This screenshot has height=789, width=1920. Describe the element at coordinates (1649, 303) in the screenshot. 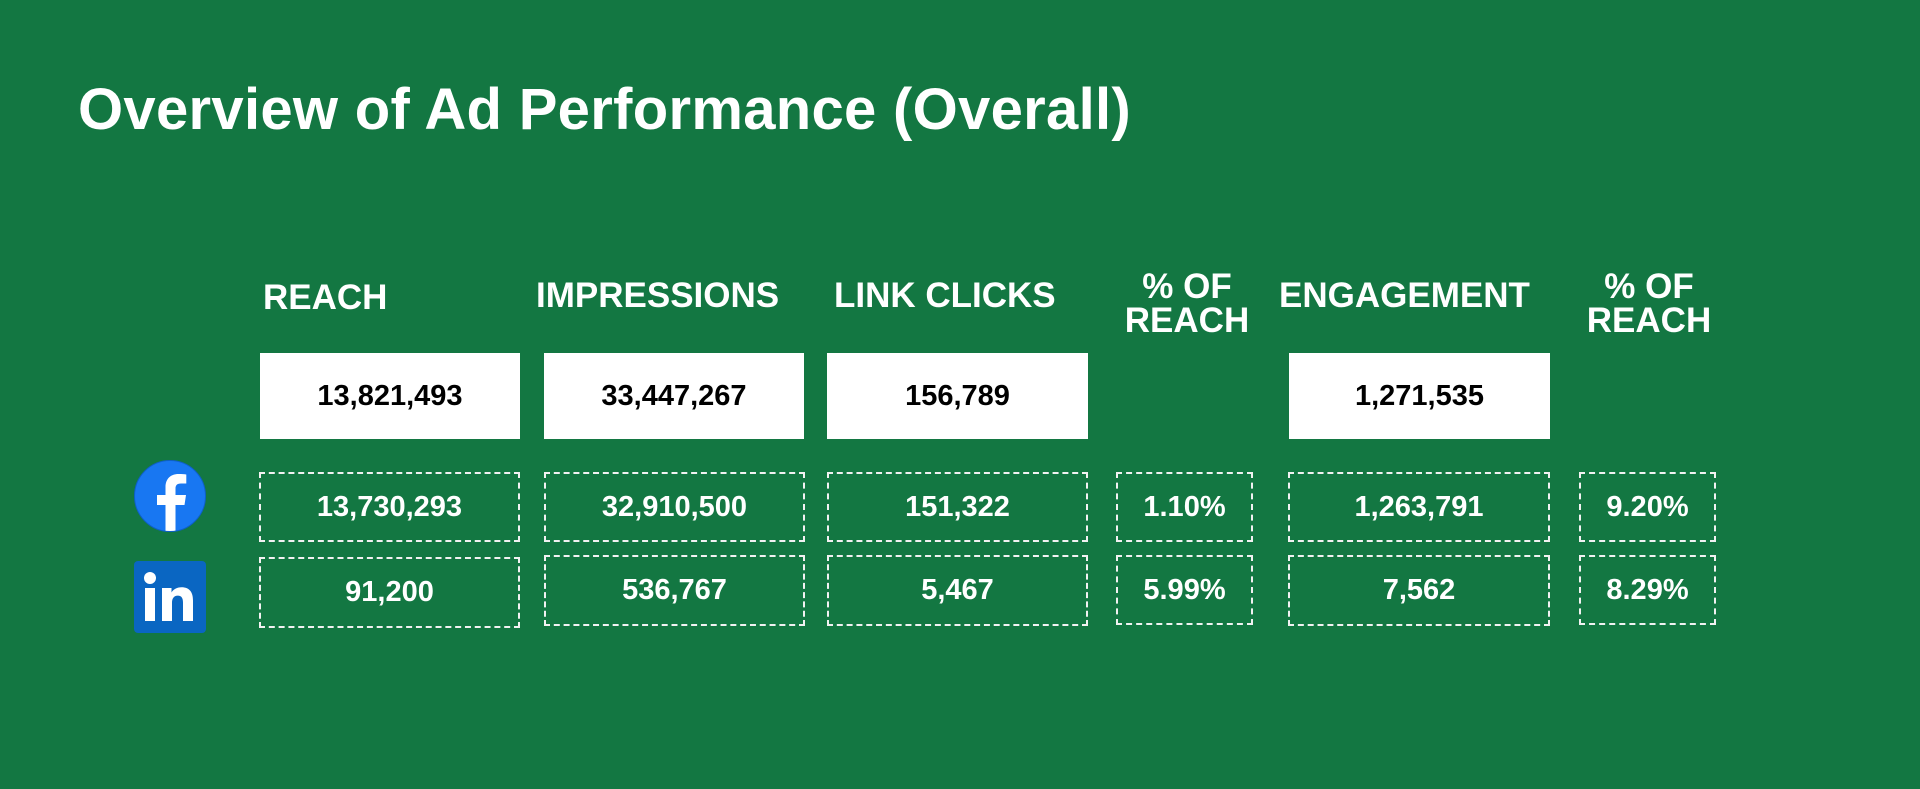

I see `header-pct-of-reach-engagement: % OF REACH` at that location.